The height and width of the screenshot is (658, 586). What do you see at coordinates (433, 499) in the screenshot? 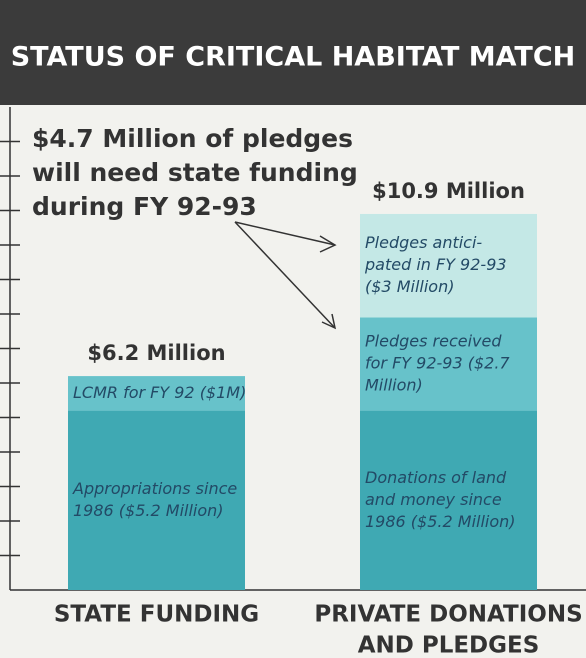
I see `segment-label: and money since` at bounding box center [433, 499].